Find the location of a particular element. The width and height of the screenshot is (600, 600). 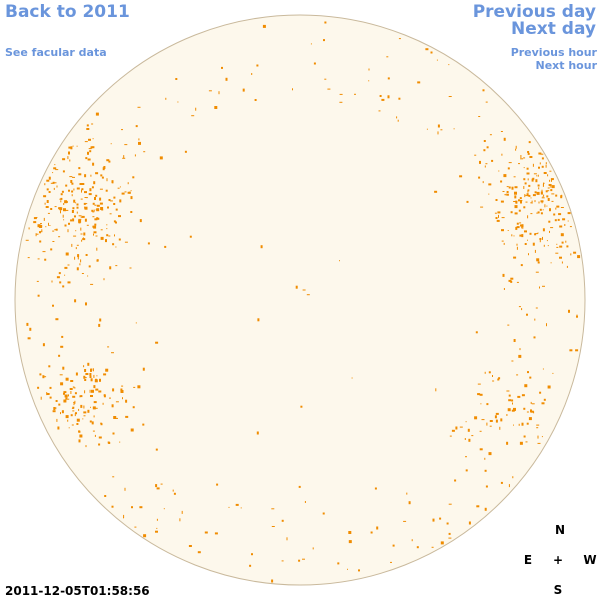

facular-data-link: See facular data is located at coordinates (56, 52).